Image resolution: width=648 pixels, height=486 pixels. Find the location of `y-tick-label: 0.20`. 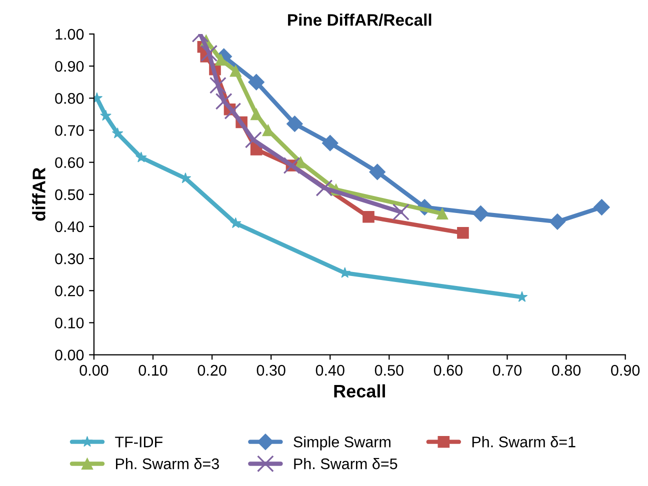

y-tick-label: 0.20 is located at coordinates (69, 290).